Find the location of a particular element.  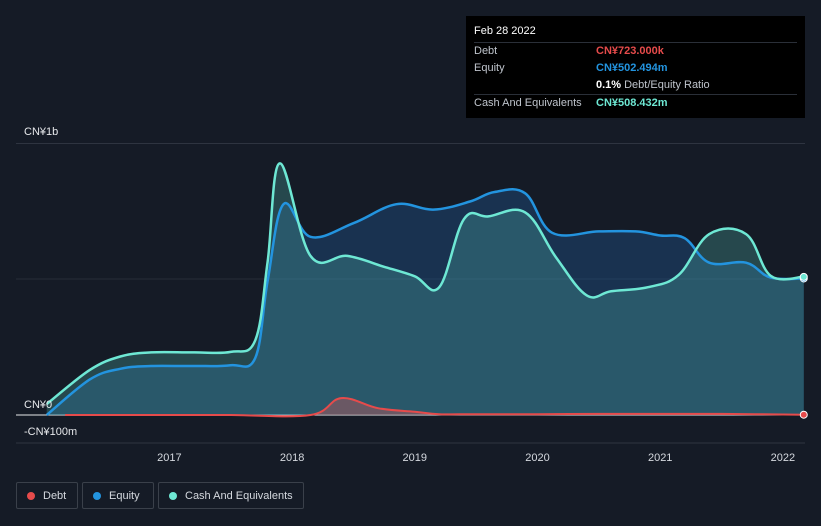

tooltip-date: Feb 28 2022 is located at coordinates (505, 31).